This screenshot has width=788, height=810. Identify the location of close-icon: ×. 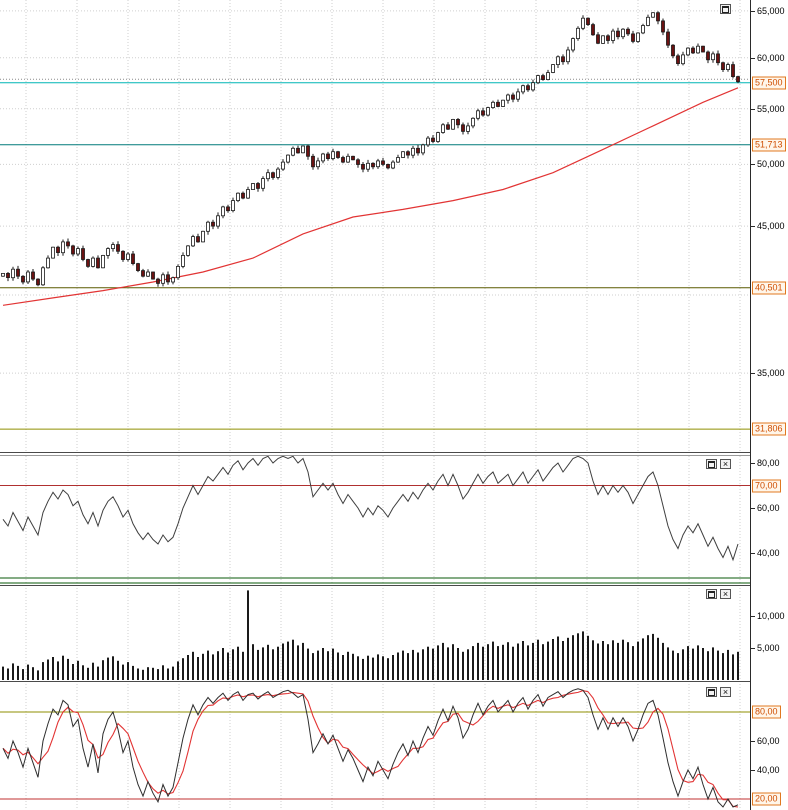
(725, 593).